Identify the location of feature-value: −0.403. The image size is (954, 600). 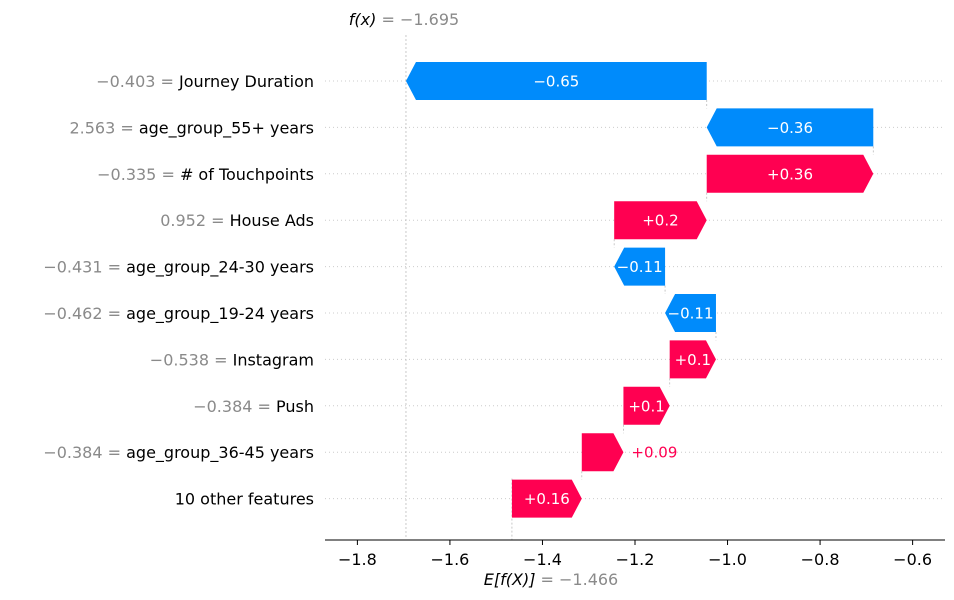
(125, 81).